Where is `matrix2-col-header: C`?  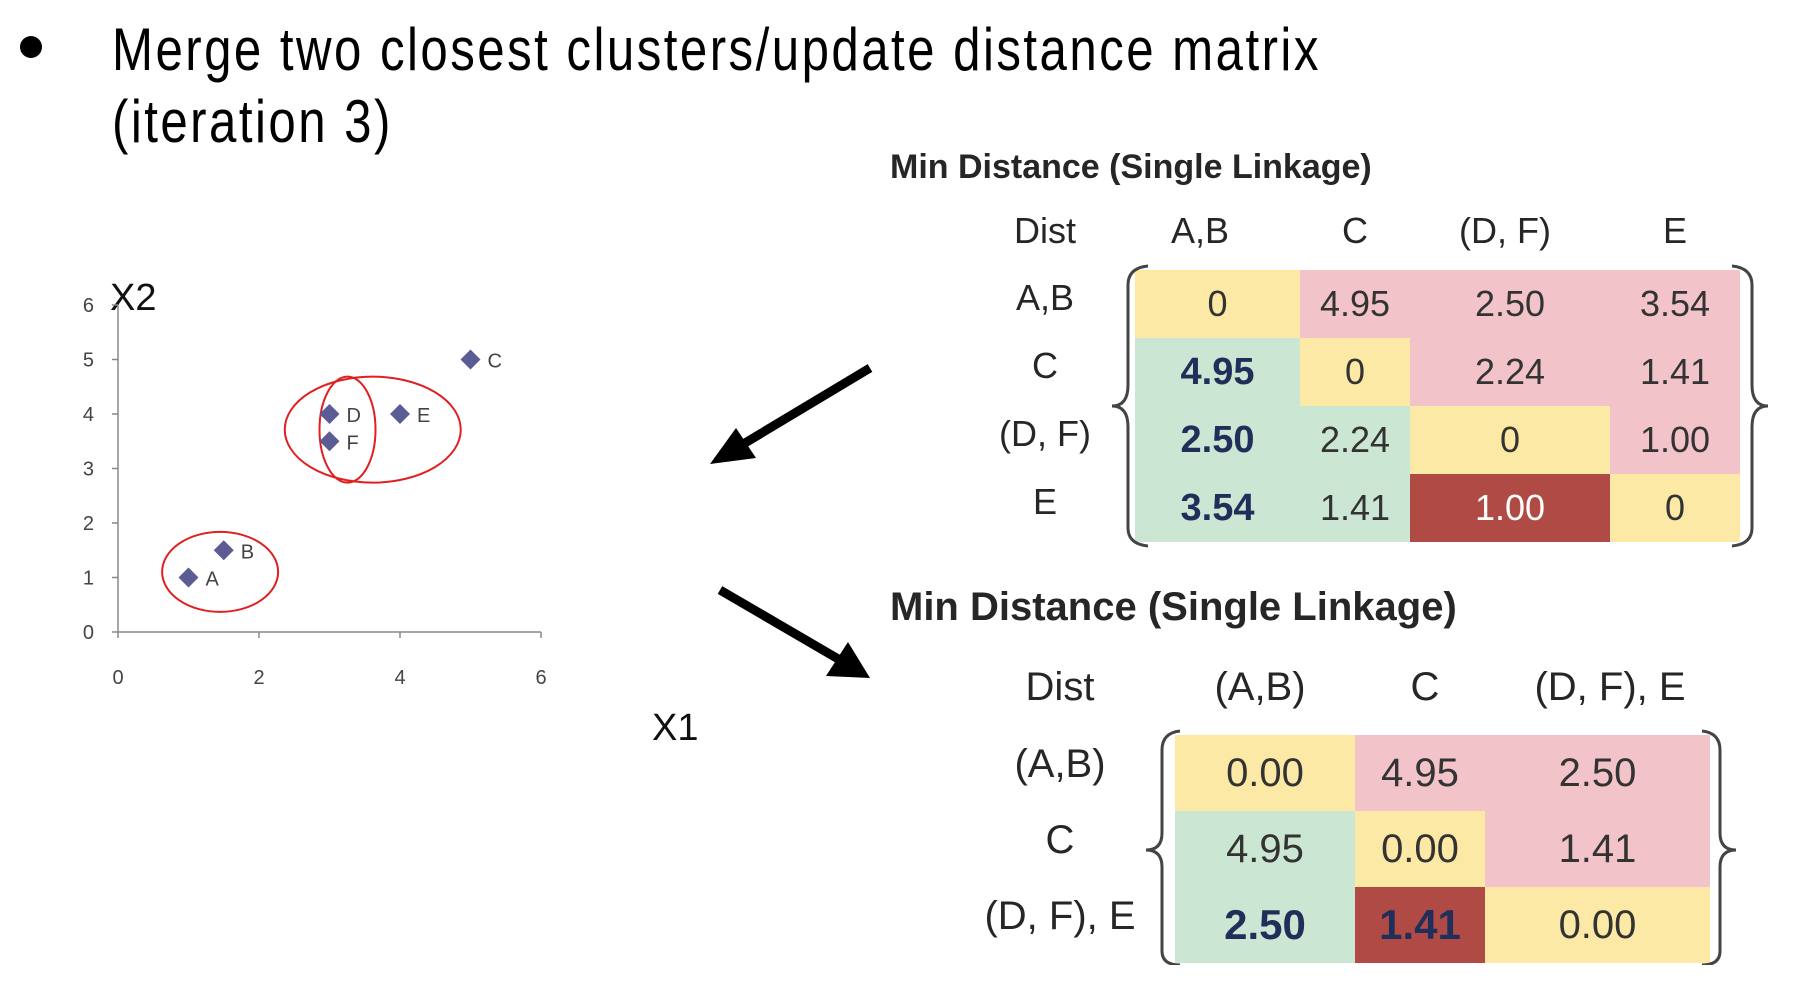 matrix2-col-header: C is located at coordinates (1425, 687).